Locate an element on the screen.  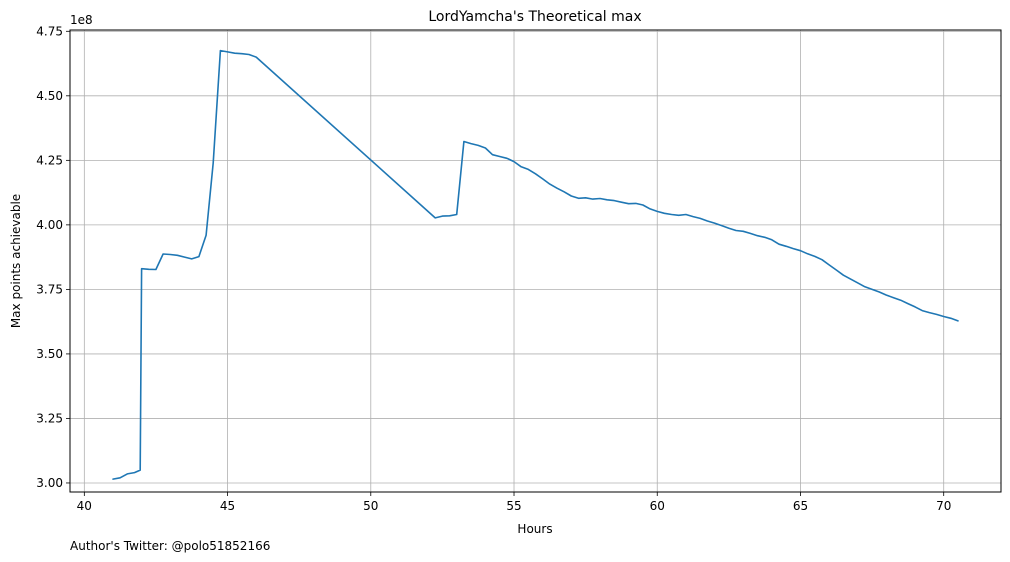
y-tick-label: 3.75 is located at coordinates (49, 289).